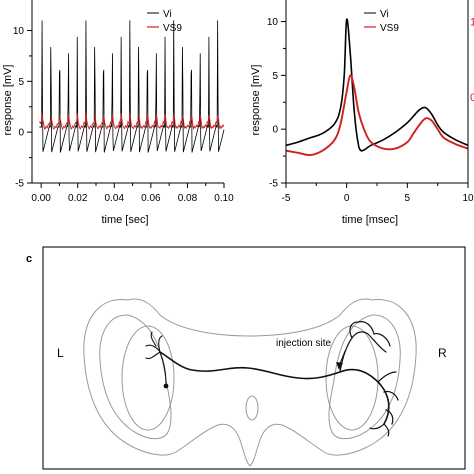  Describe the element at coordinates (8, 100) in the screenshot. I see `chart-a-y-axis-label: response [mV]` at that location.